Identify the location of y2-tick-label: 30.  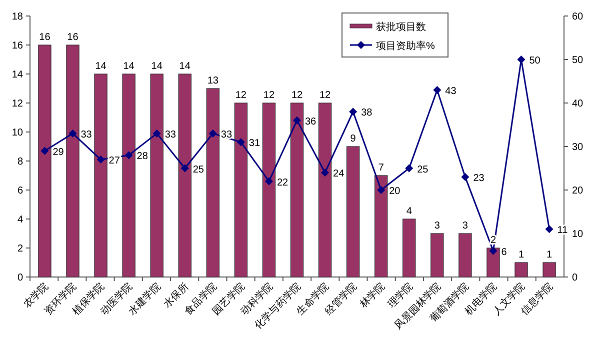
(578, 147).